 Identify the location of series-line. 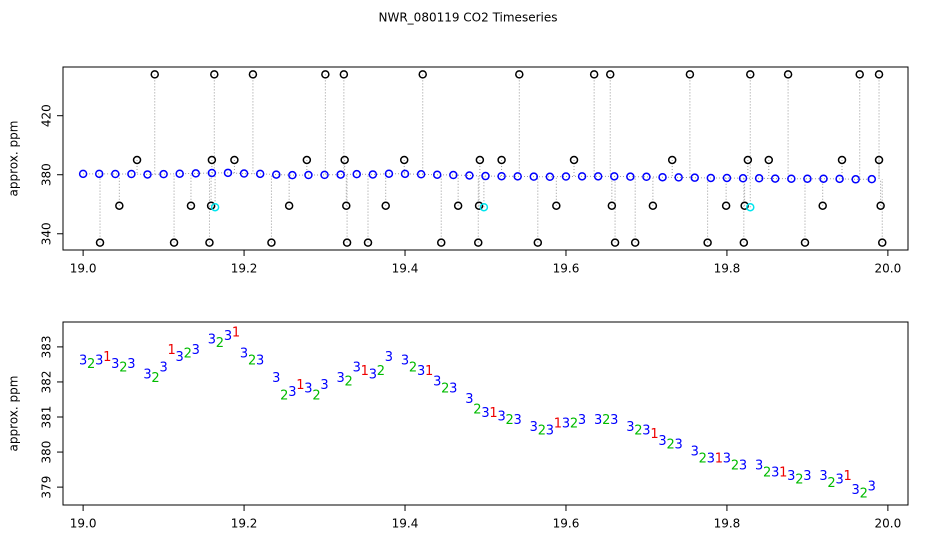
(477, 176).